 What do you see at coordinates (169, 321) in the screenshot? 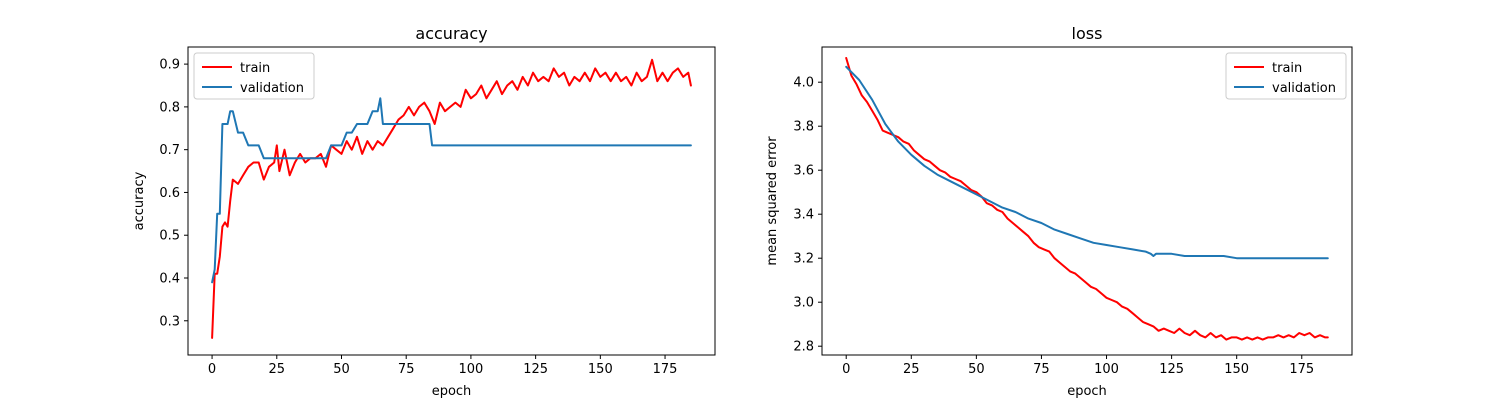
I see `y-tick-label: 0.3` at bounding box center [169, 321].